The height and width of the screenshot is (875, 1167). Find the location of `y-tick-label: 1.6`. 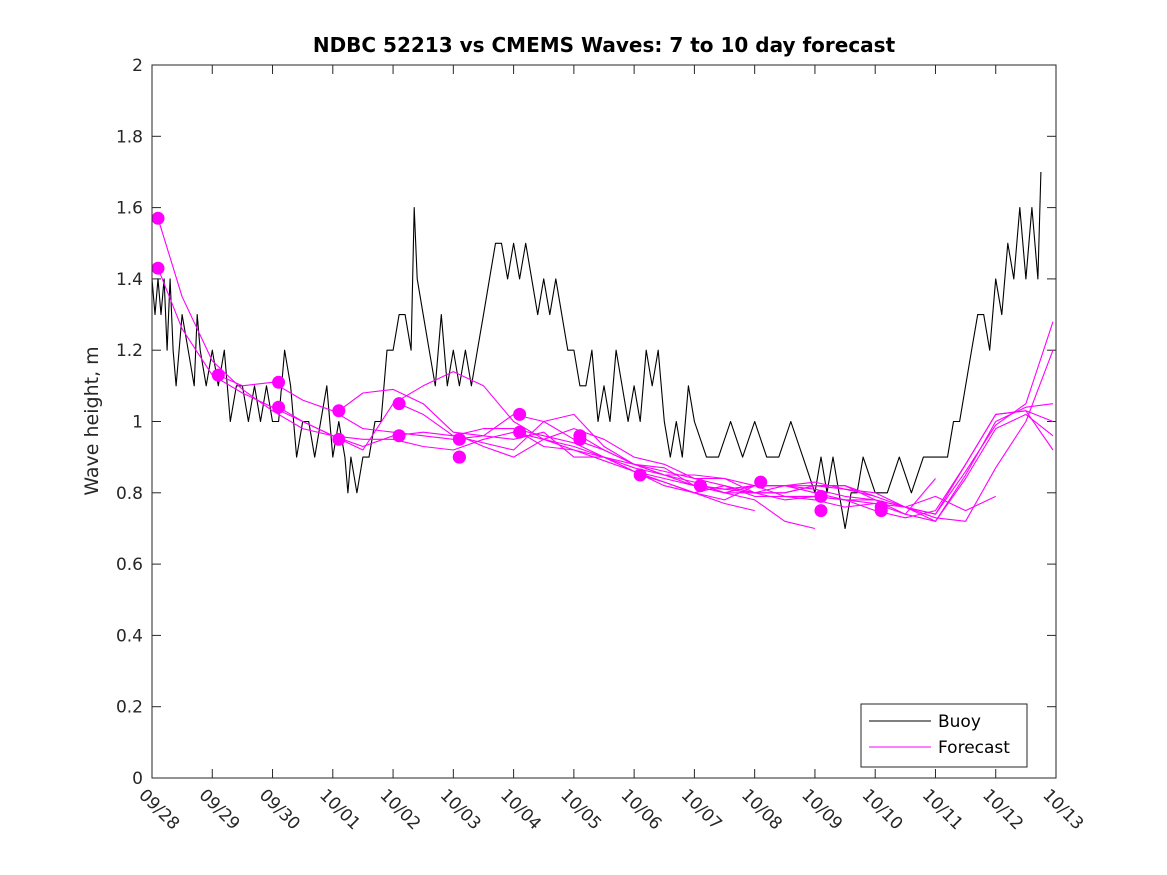

y-tick-label: 1.6 is located at coordinates (129, 209).